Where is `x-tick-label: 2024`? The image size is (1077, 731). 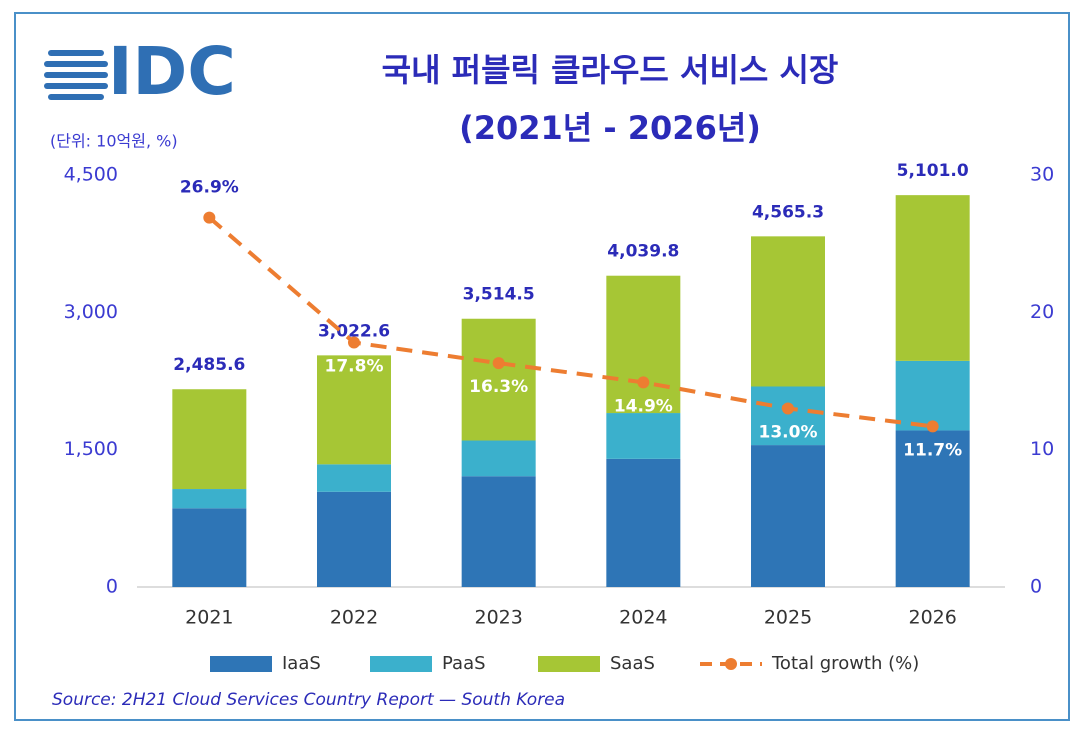
x-tick-label: 2024 is located at coordinates (643, 618).